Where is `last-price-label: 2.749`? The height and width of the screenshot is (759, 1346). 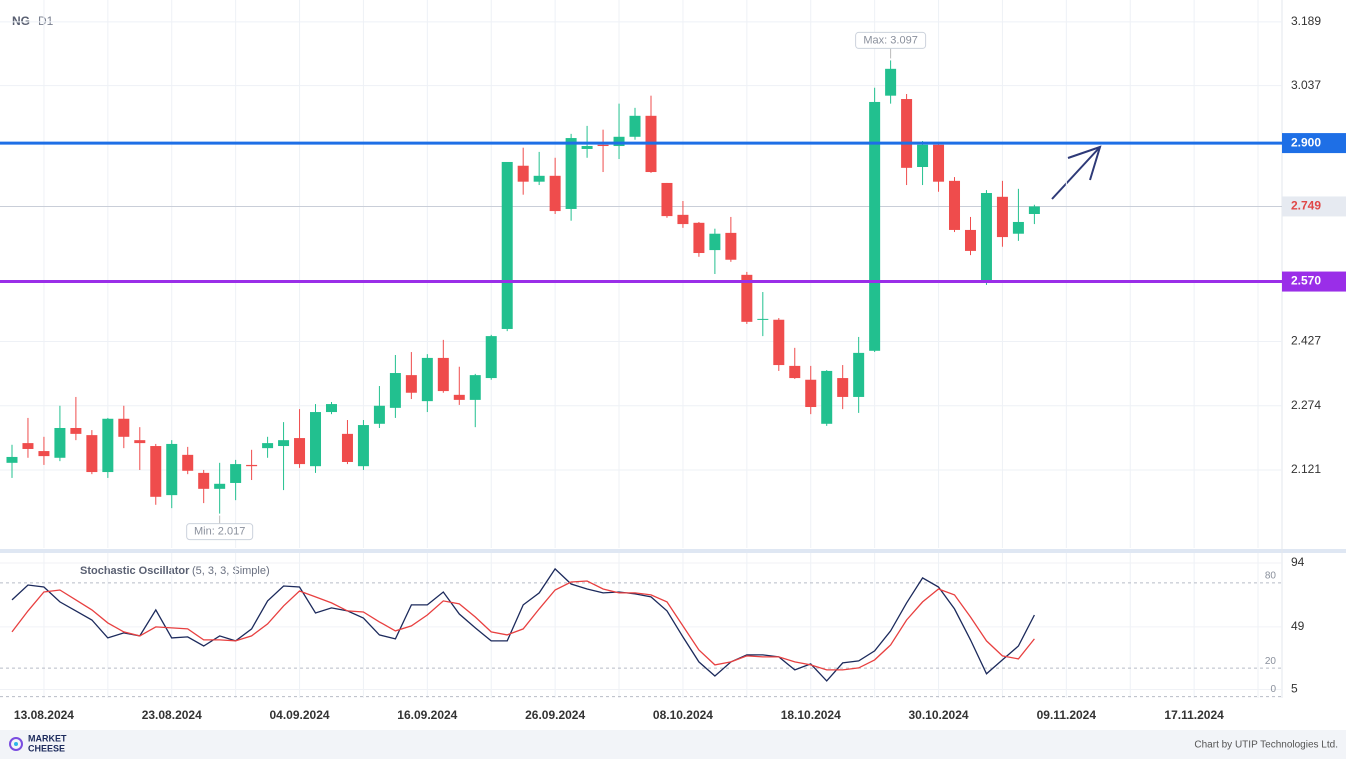 last-price-label: 2.749 is located at coordinates (1306, 206).